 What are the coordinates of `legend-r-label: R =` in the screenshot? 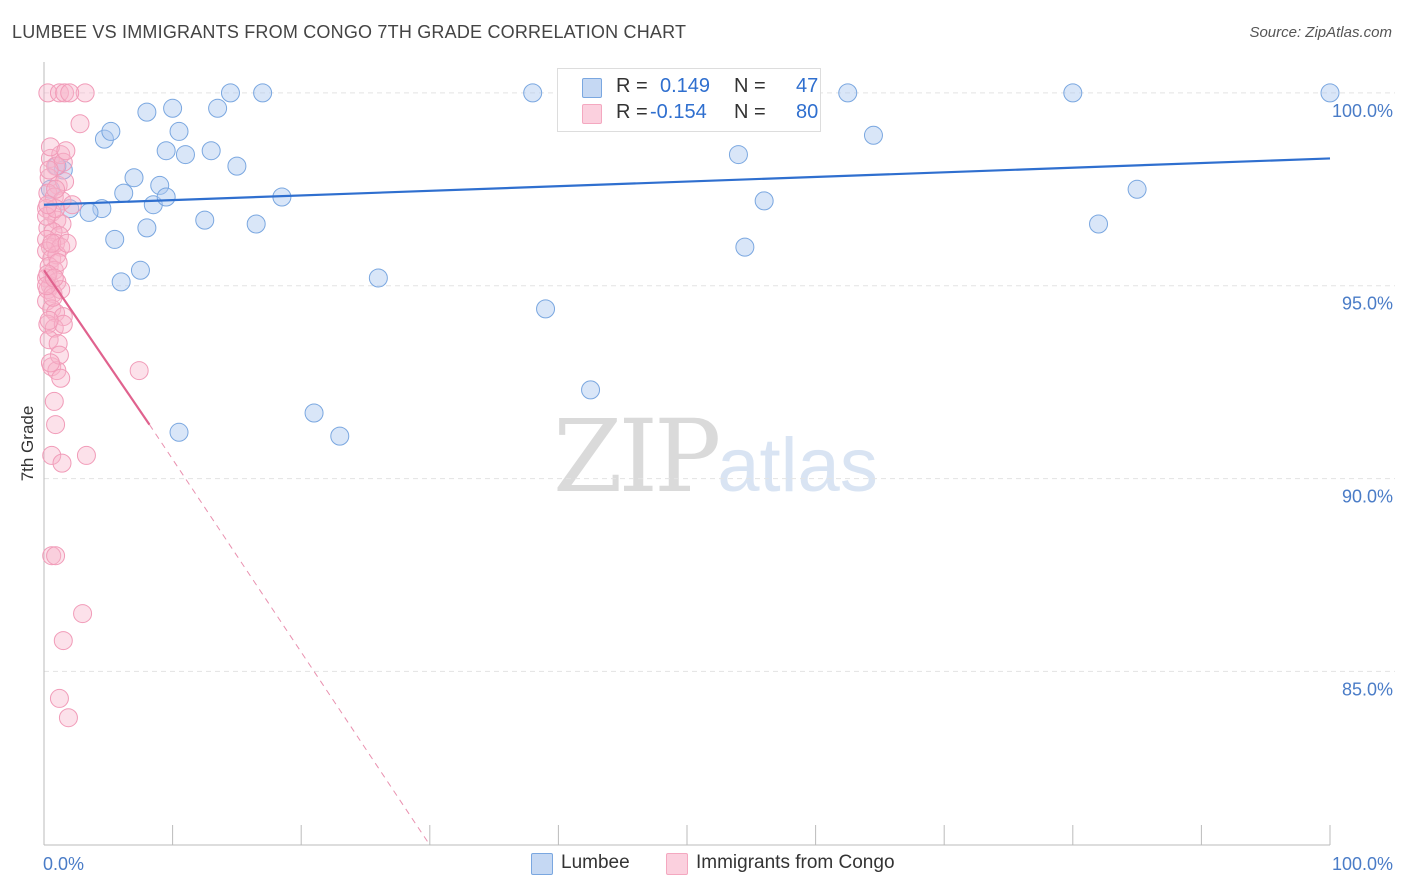 It's located at (632, 86).